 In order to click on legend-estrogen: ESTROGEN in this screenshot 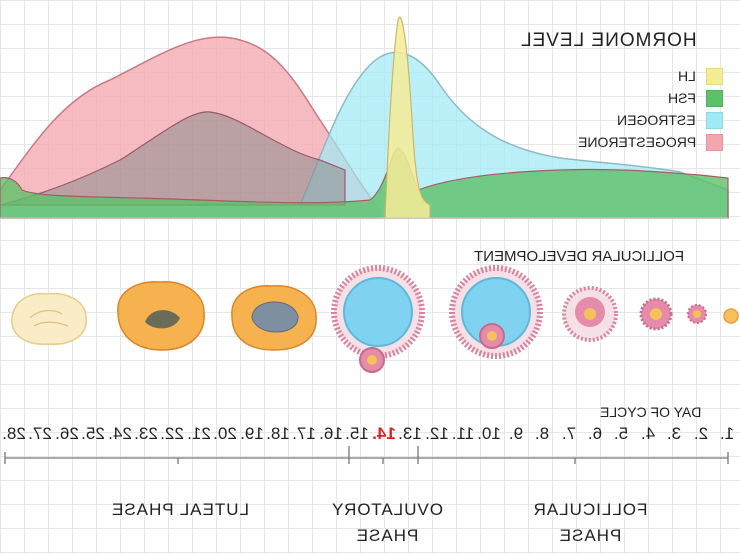, I will do `click(646, 120)`.